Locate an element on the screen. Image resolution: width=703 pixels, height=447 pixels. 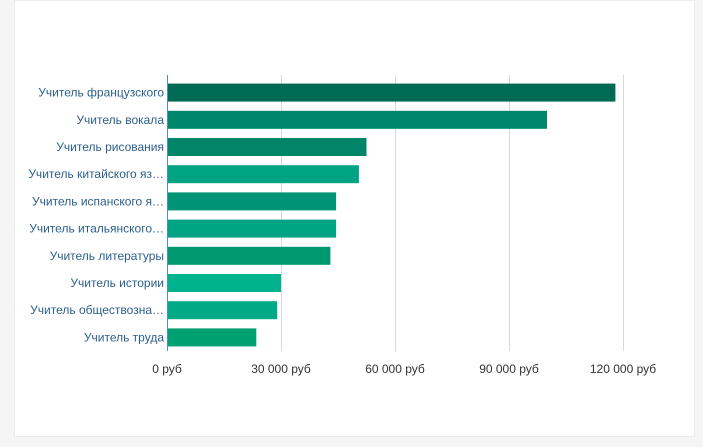
category-label: Учитель труда is located at coordinates (124, 337).